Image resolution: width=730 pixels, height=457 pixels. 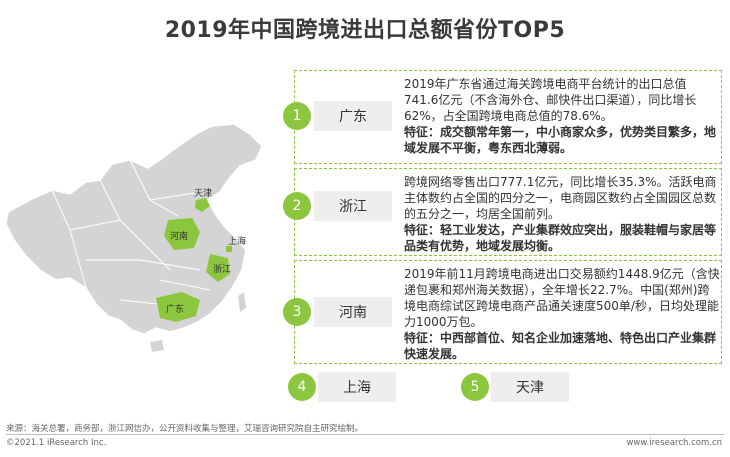 I want to click on province-zhejiang, so click(x=218, y=268).